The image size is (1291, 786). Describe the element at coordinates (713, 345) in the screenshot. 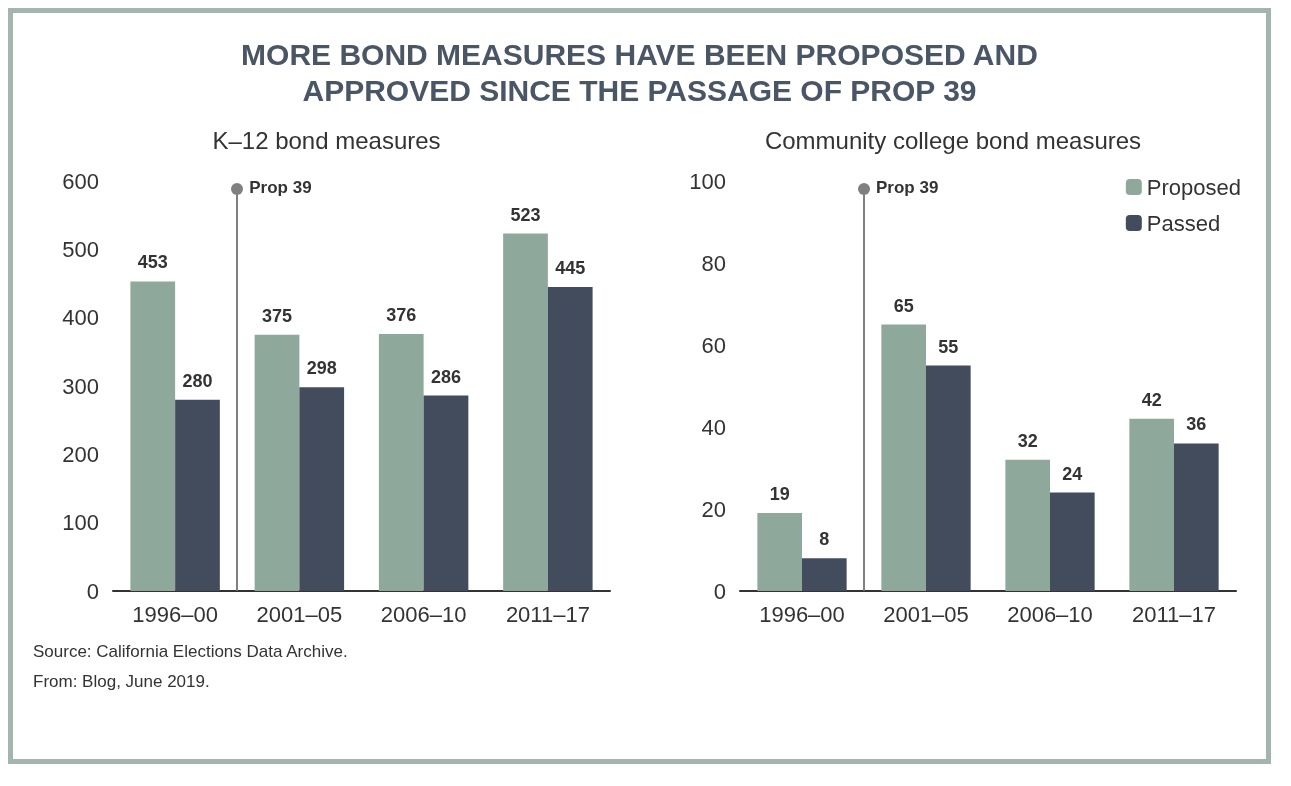

I see `y-tick-label: 60` at that location.